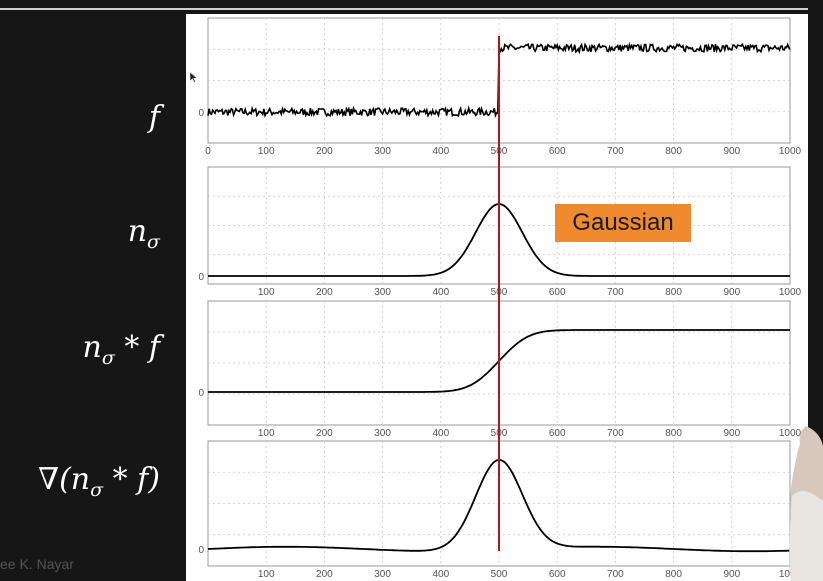 Image resolution: width=823 pixels, height=581 pixels. Describe the element at coordinates (121, 349) in the screenshot. I see `label-n-sigma-conv-f: nσ * f` at that location.